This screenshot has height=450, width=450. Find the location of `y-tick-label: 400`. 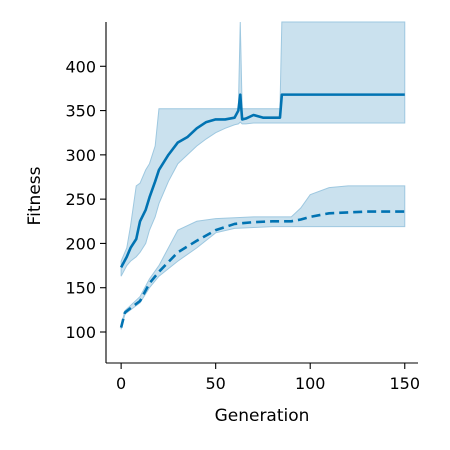

y-tick-label: 400 is located at coordinates (80, 66).